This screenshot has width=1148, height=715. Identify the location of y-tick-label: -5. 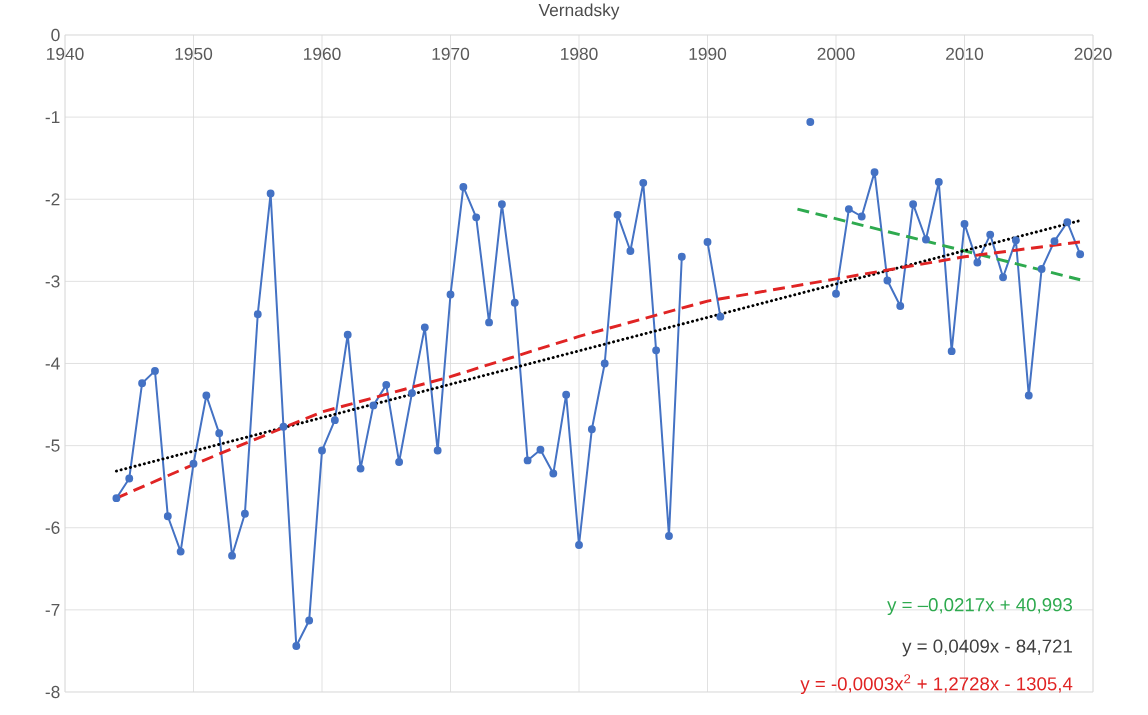
(52, 445).